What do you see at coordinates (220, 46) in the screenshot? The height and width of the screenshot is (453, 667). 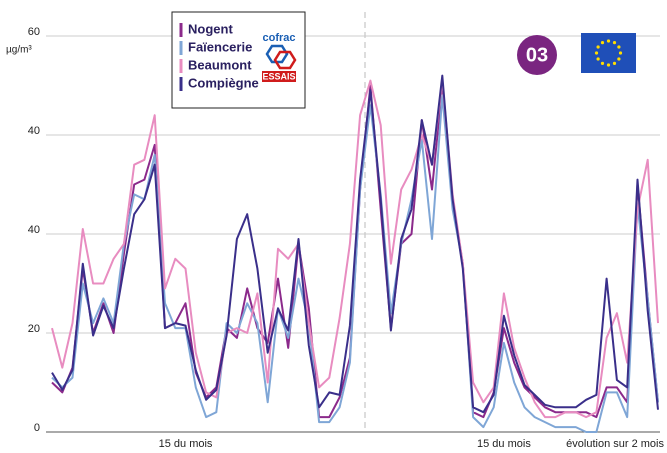 I see `legend-label: Faïencerie` at bounding box center [220, 46].